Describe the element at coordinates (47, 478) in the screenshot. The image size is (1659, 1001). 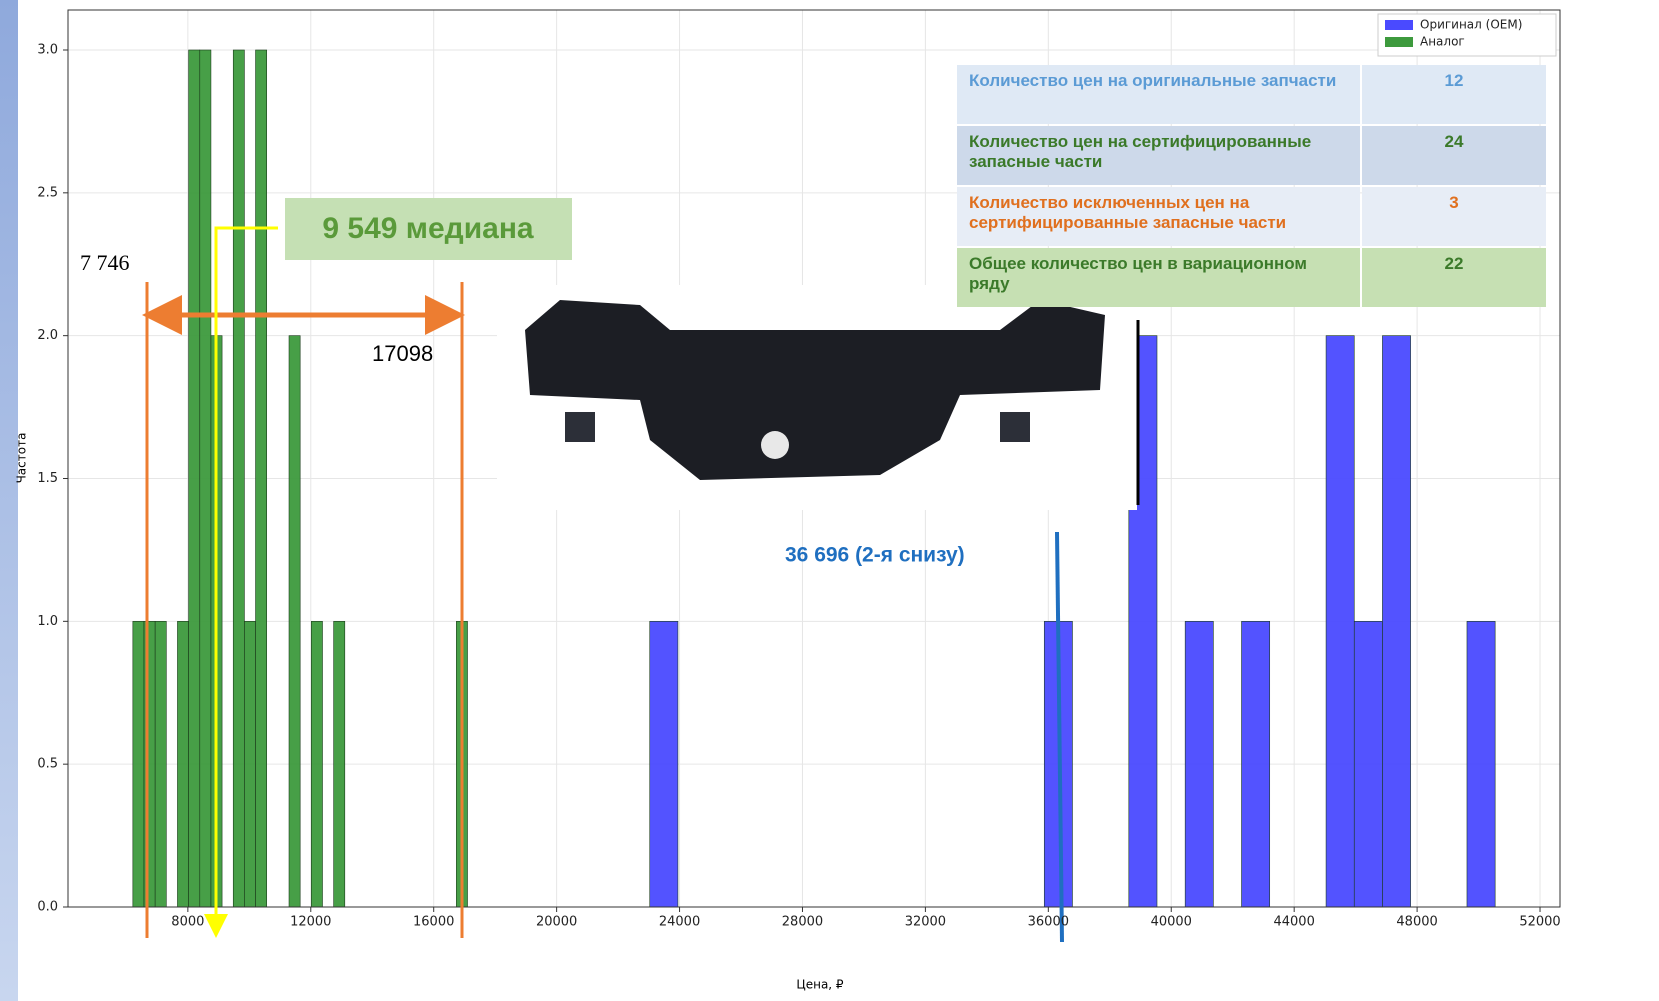
I see `y-tick-label: 1.5` at that location.